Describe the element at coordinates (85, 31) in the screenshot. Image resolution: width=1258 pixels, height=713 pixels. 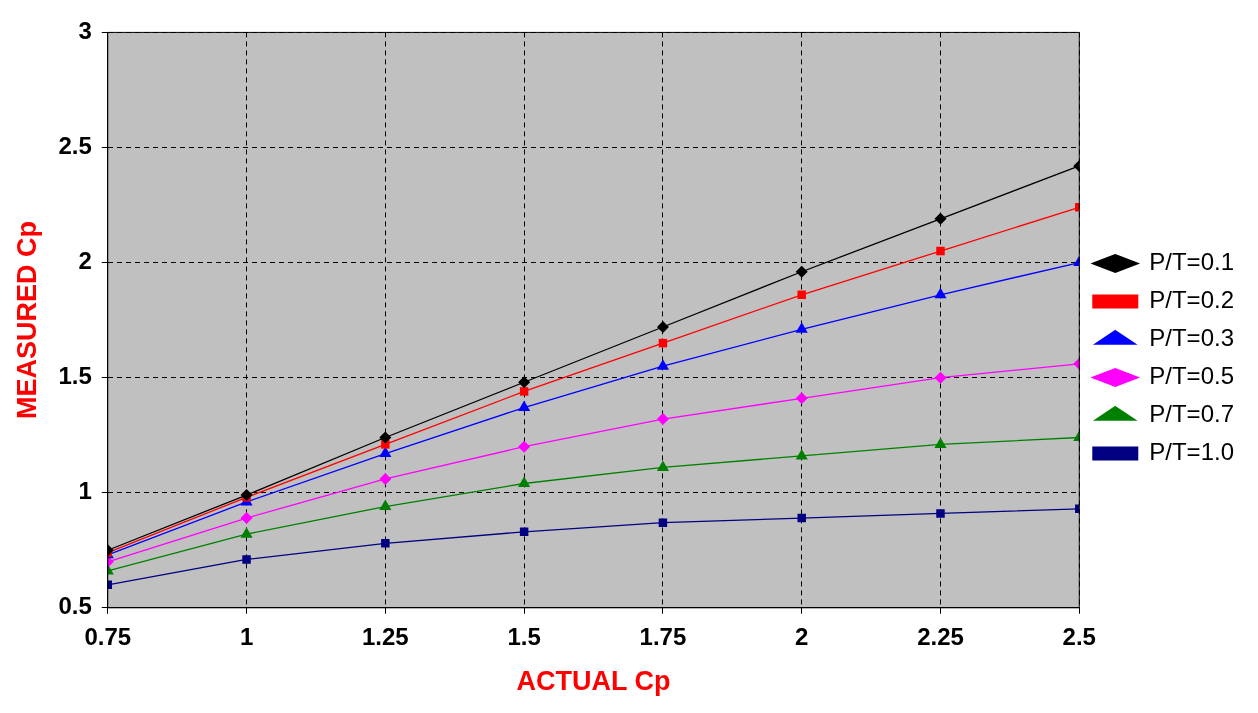
I see `y-tick-label: 3` at that location.